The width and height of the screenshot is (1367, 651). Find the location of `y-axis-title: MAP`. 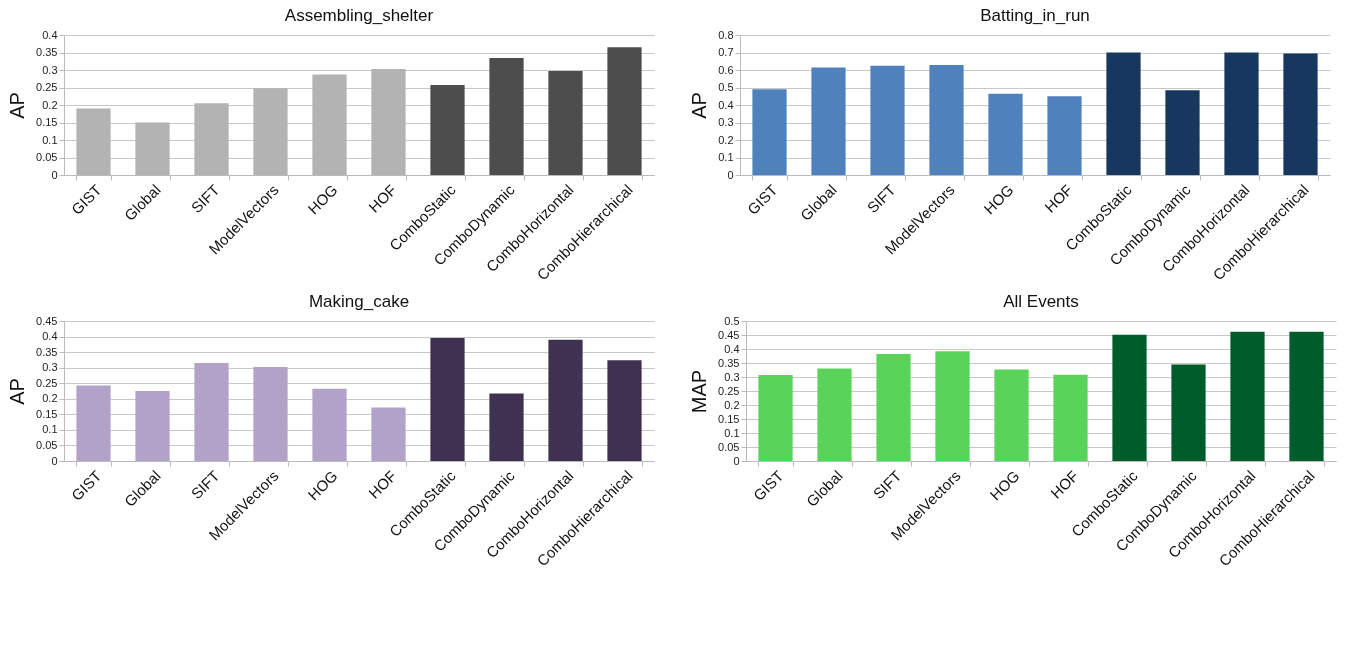

y-axis-title: MAP is located at coordinates (699, 391).